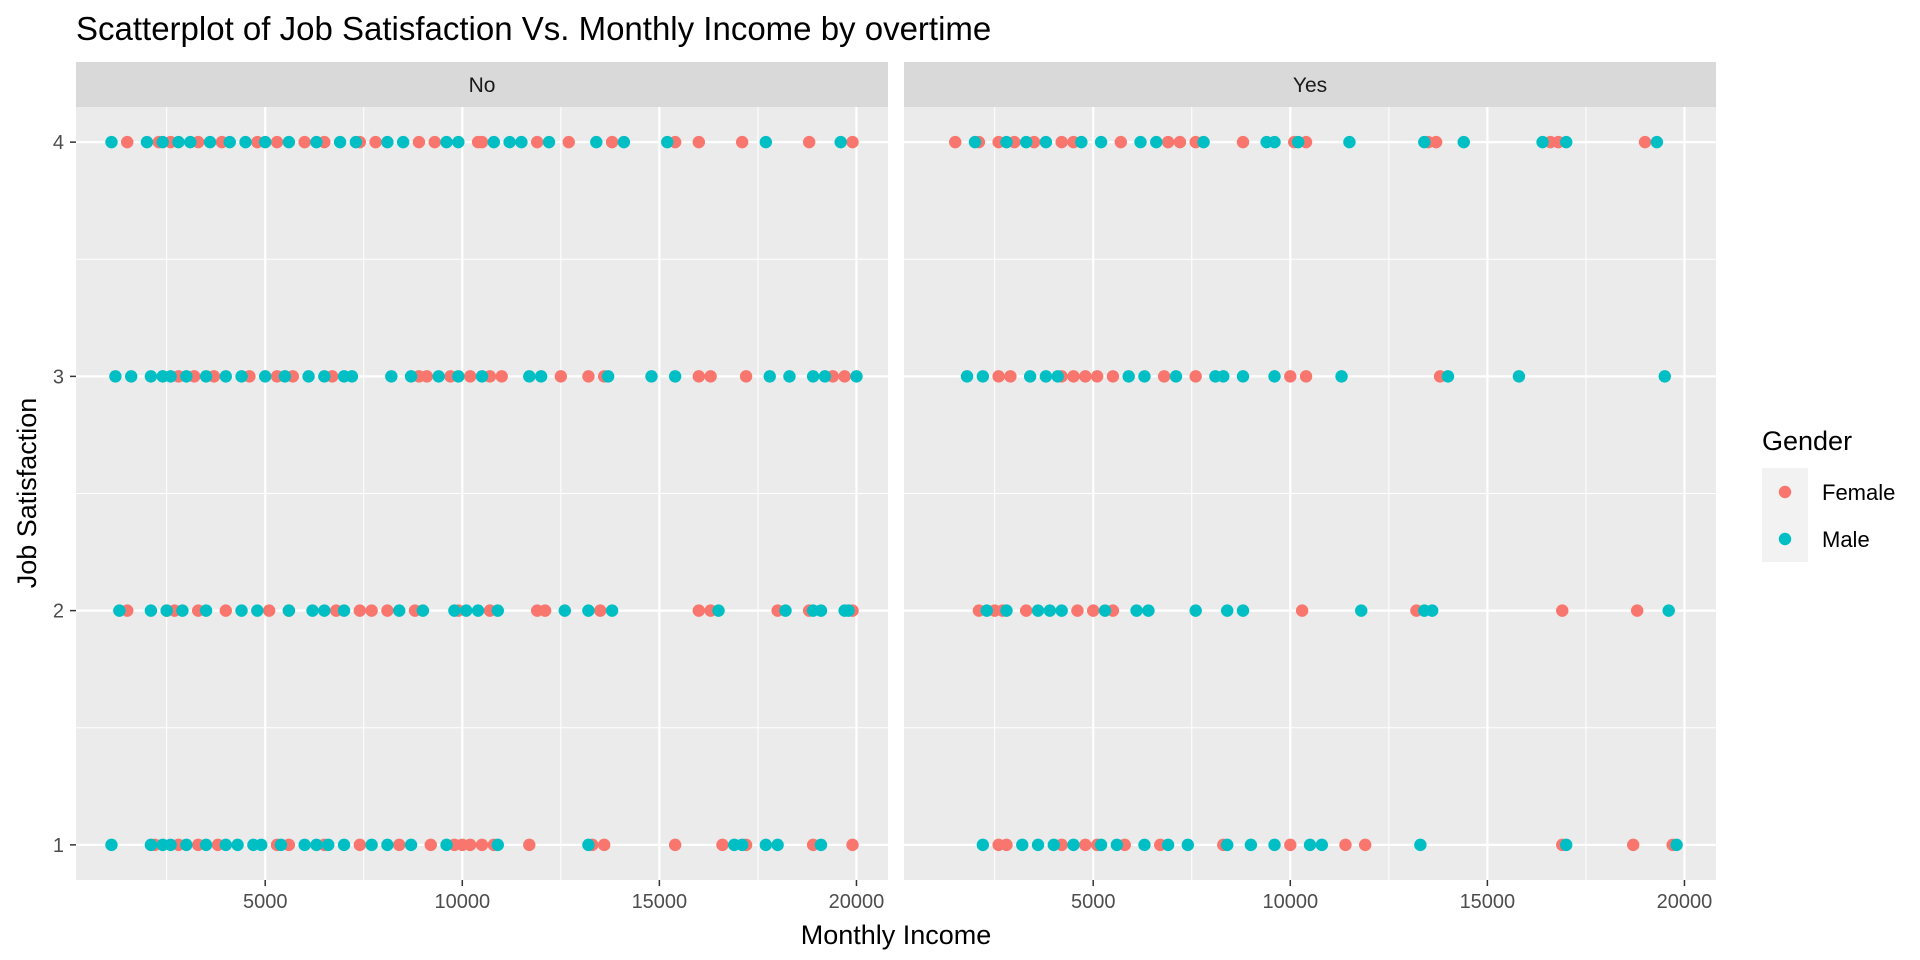  Describe the element at coordinates (1846, 539) in the screenshot. I see `legend-label-male: Male` at that location.